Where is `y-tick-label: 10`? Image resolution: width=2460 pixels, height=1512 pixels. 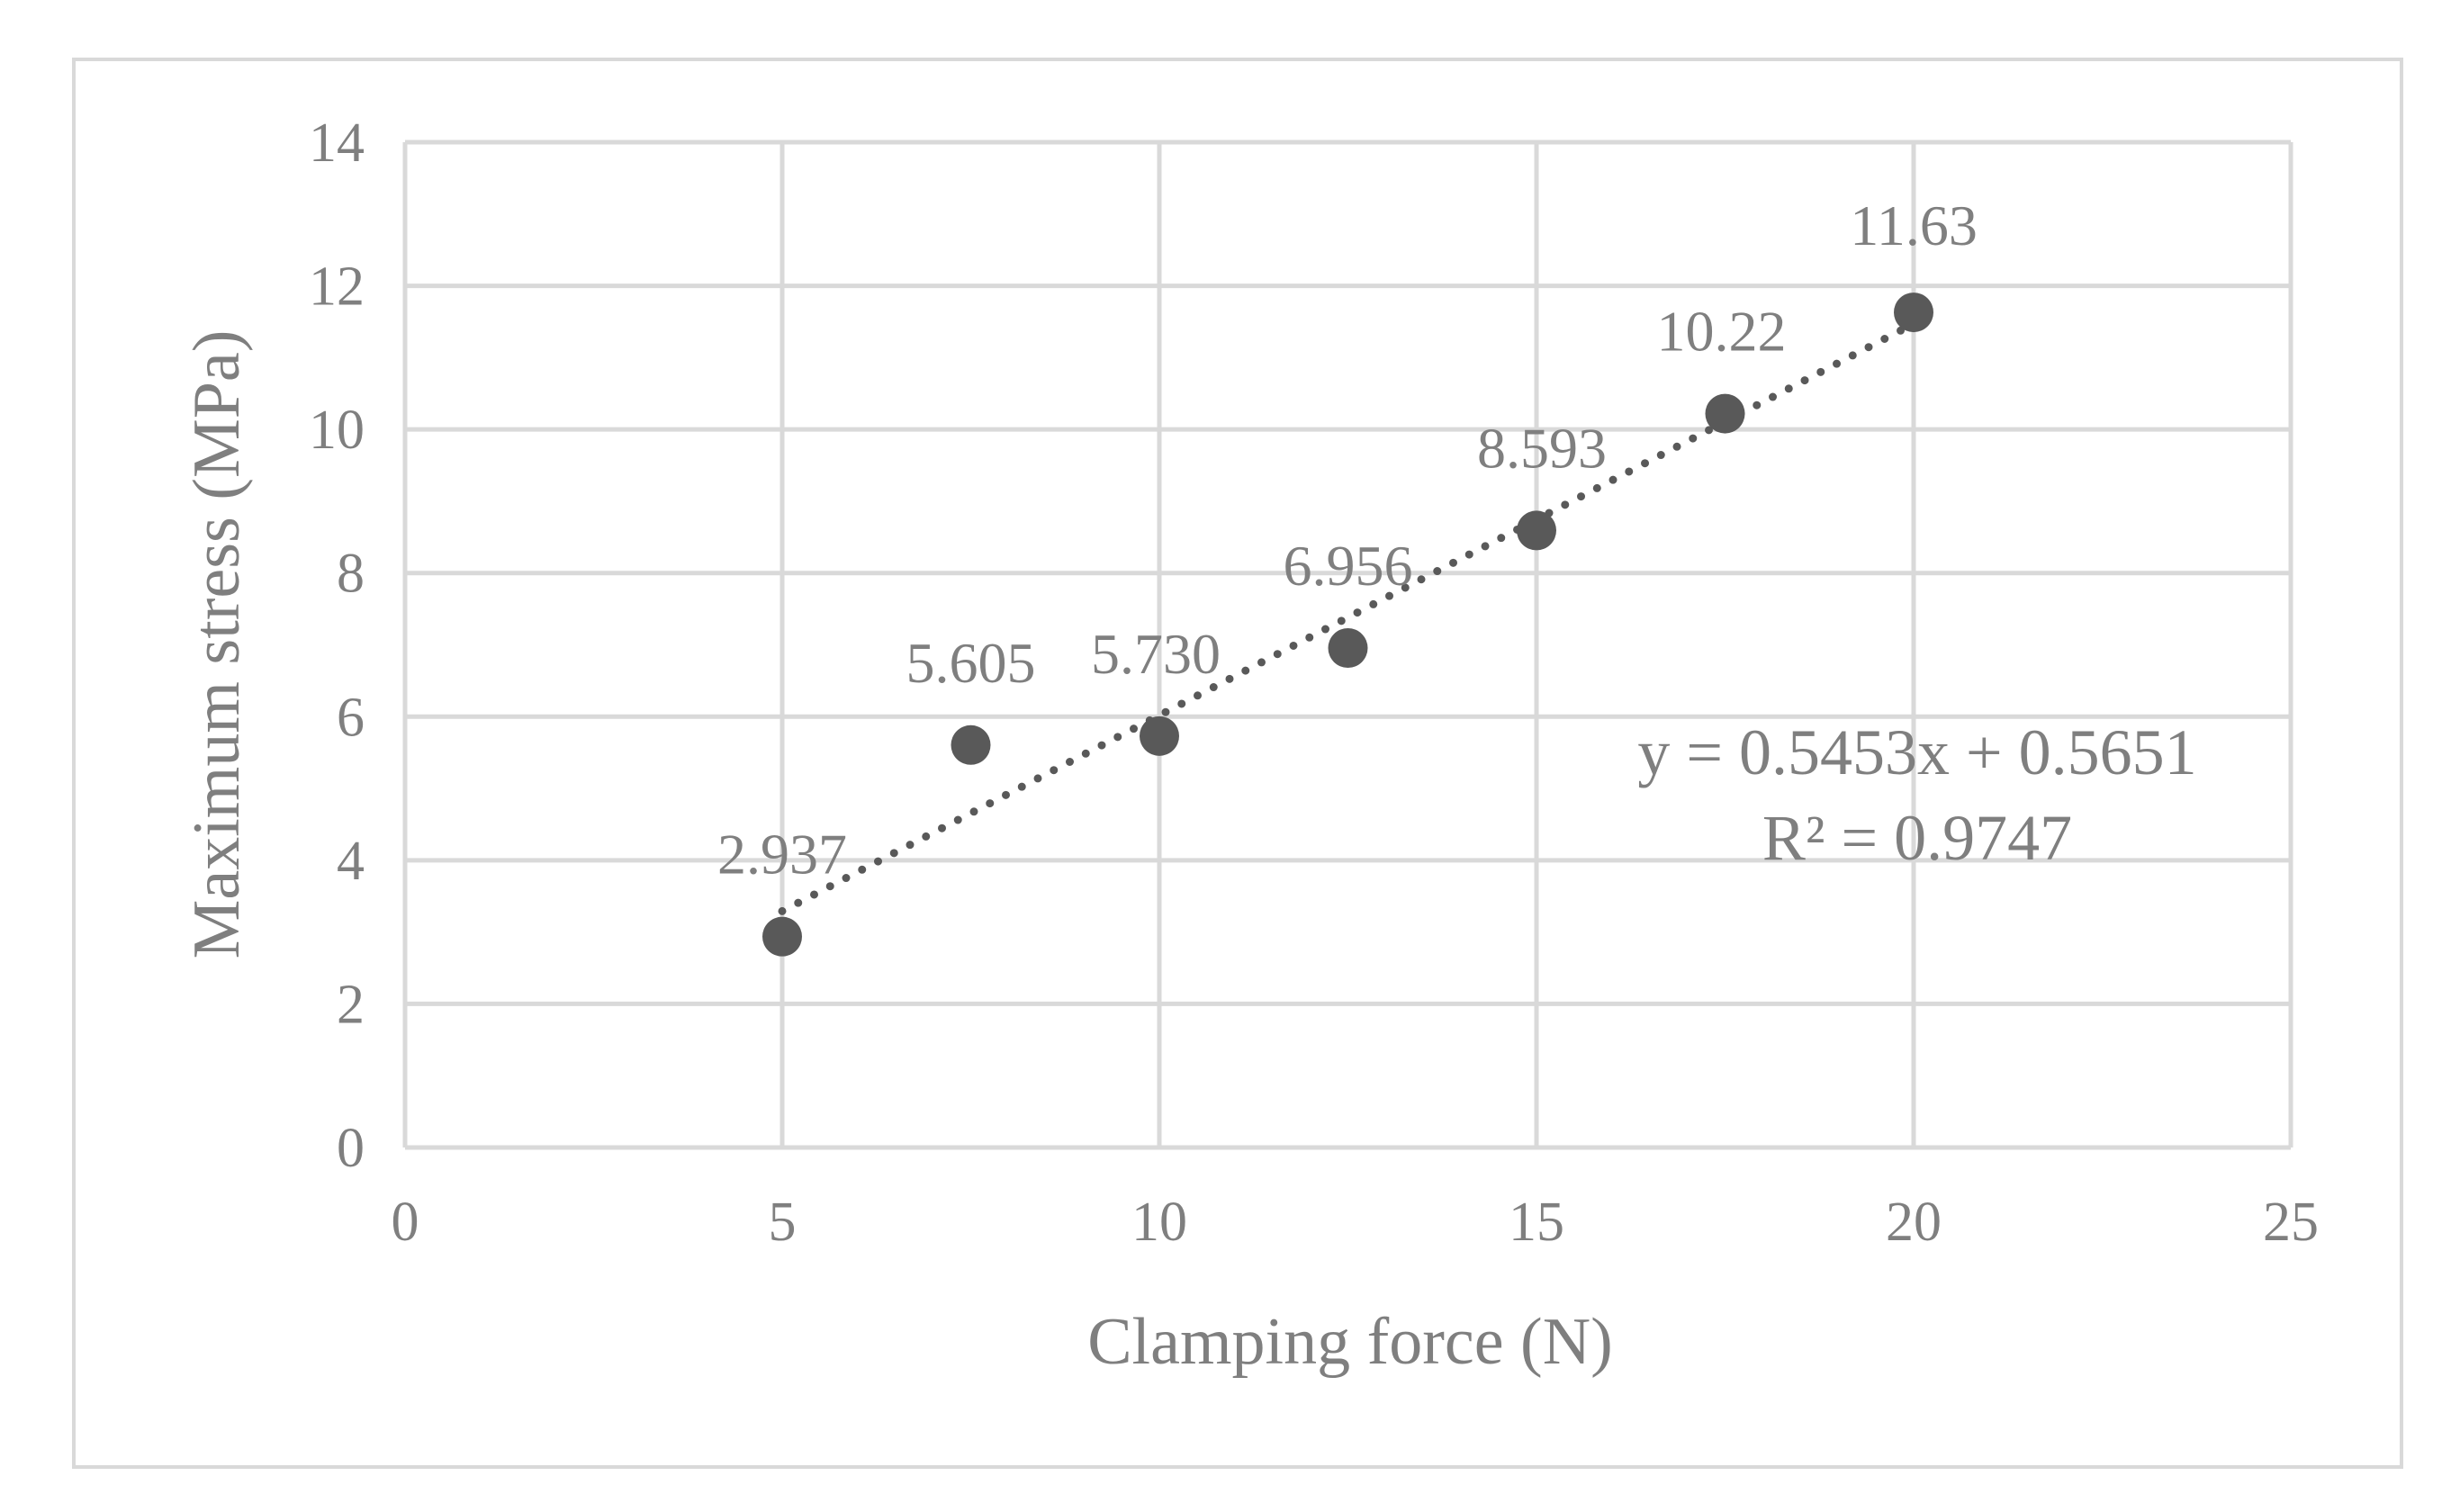 y-tick-label: 10 is located at coordinates (337, 431).